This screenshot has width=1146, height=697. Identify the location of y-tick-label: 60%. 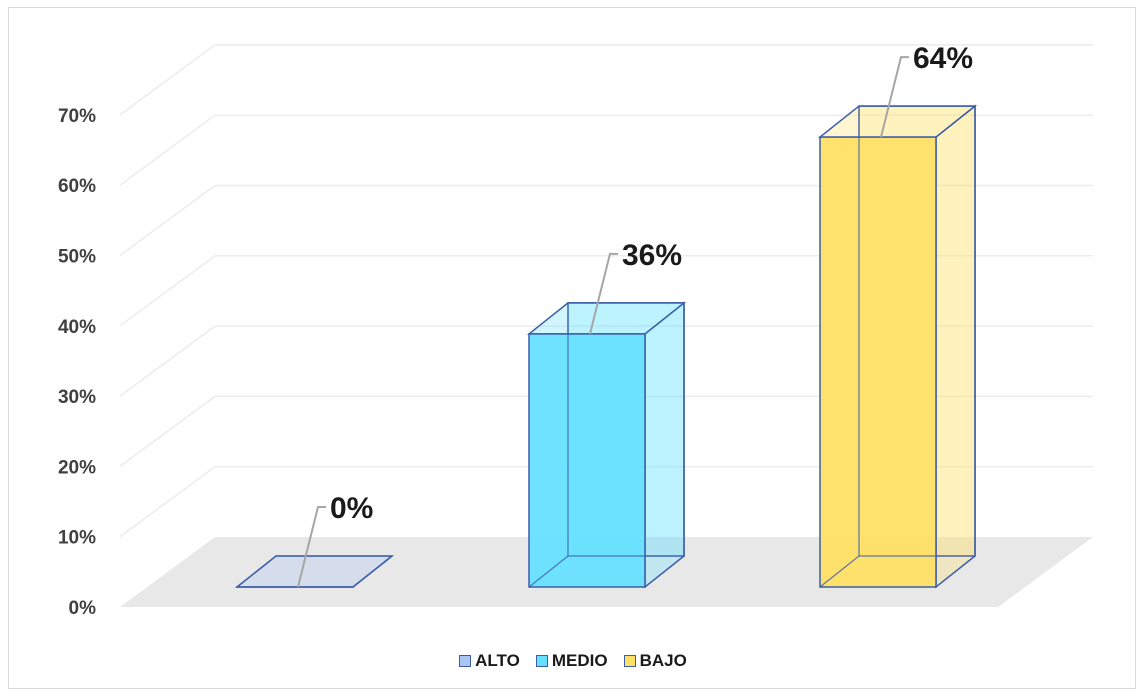
(77, 186).